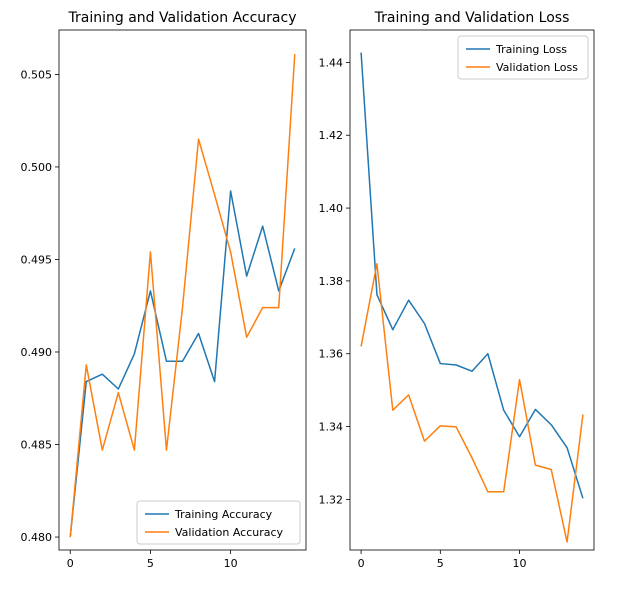 The image size is (635, 600). Describe the element at coordinates (37, 167) in the screenshot. I see `y-tick-label: 0.500` at that location.